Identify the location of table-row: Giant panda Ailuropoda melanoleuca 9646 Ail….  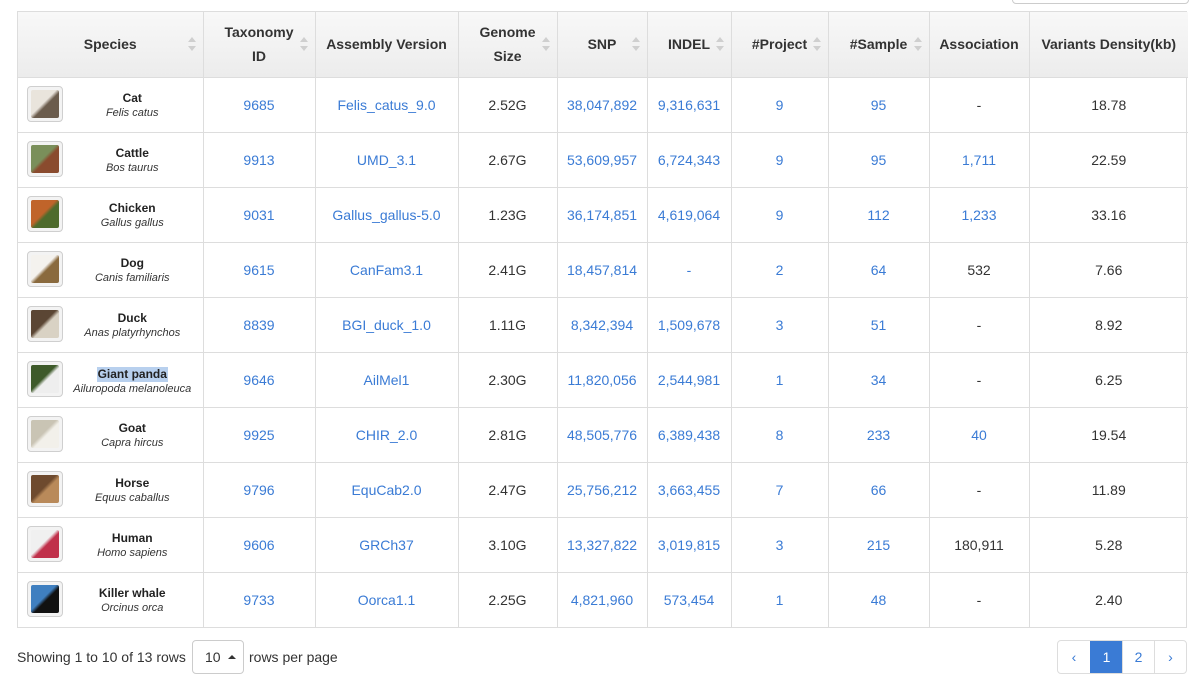
(603, 379).